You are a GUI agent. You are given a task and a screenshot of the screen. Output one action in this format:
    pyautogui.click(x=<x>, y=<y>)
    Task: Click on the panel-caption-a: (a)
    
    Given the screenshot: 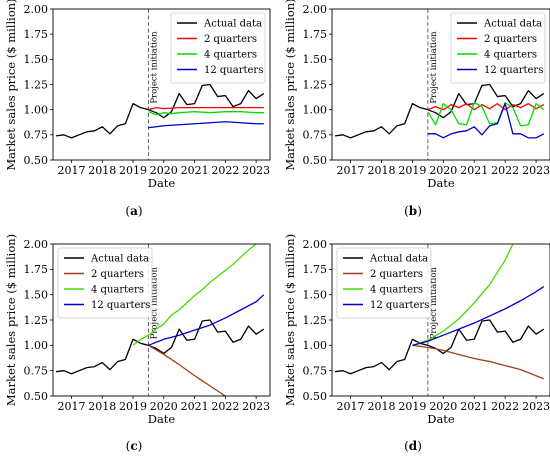 What is the action you would take?
    pyautogui.click(x=133, y=211)
    